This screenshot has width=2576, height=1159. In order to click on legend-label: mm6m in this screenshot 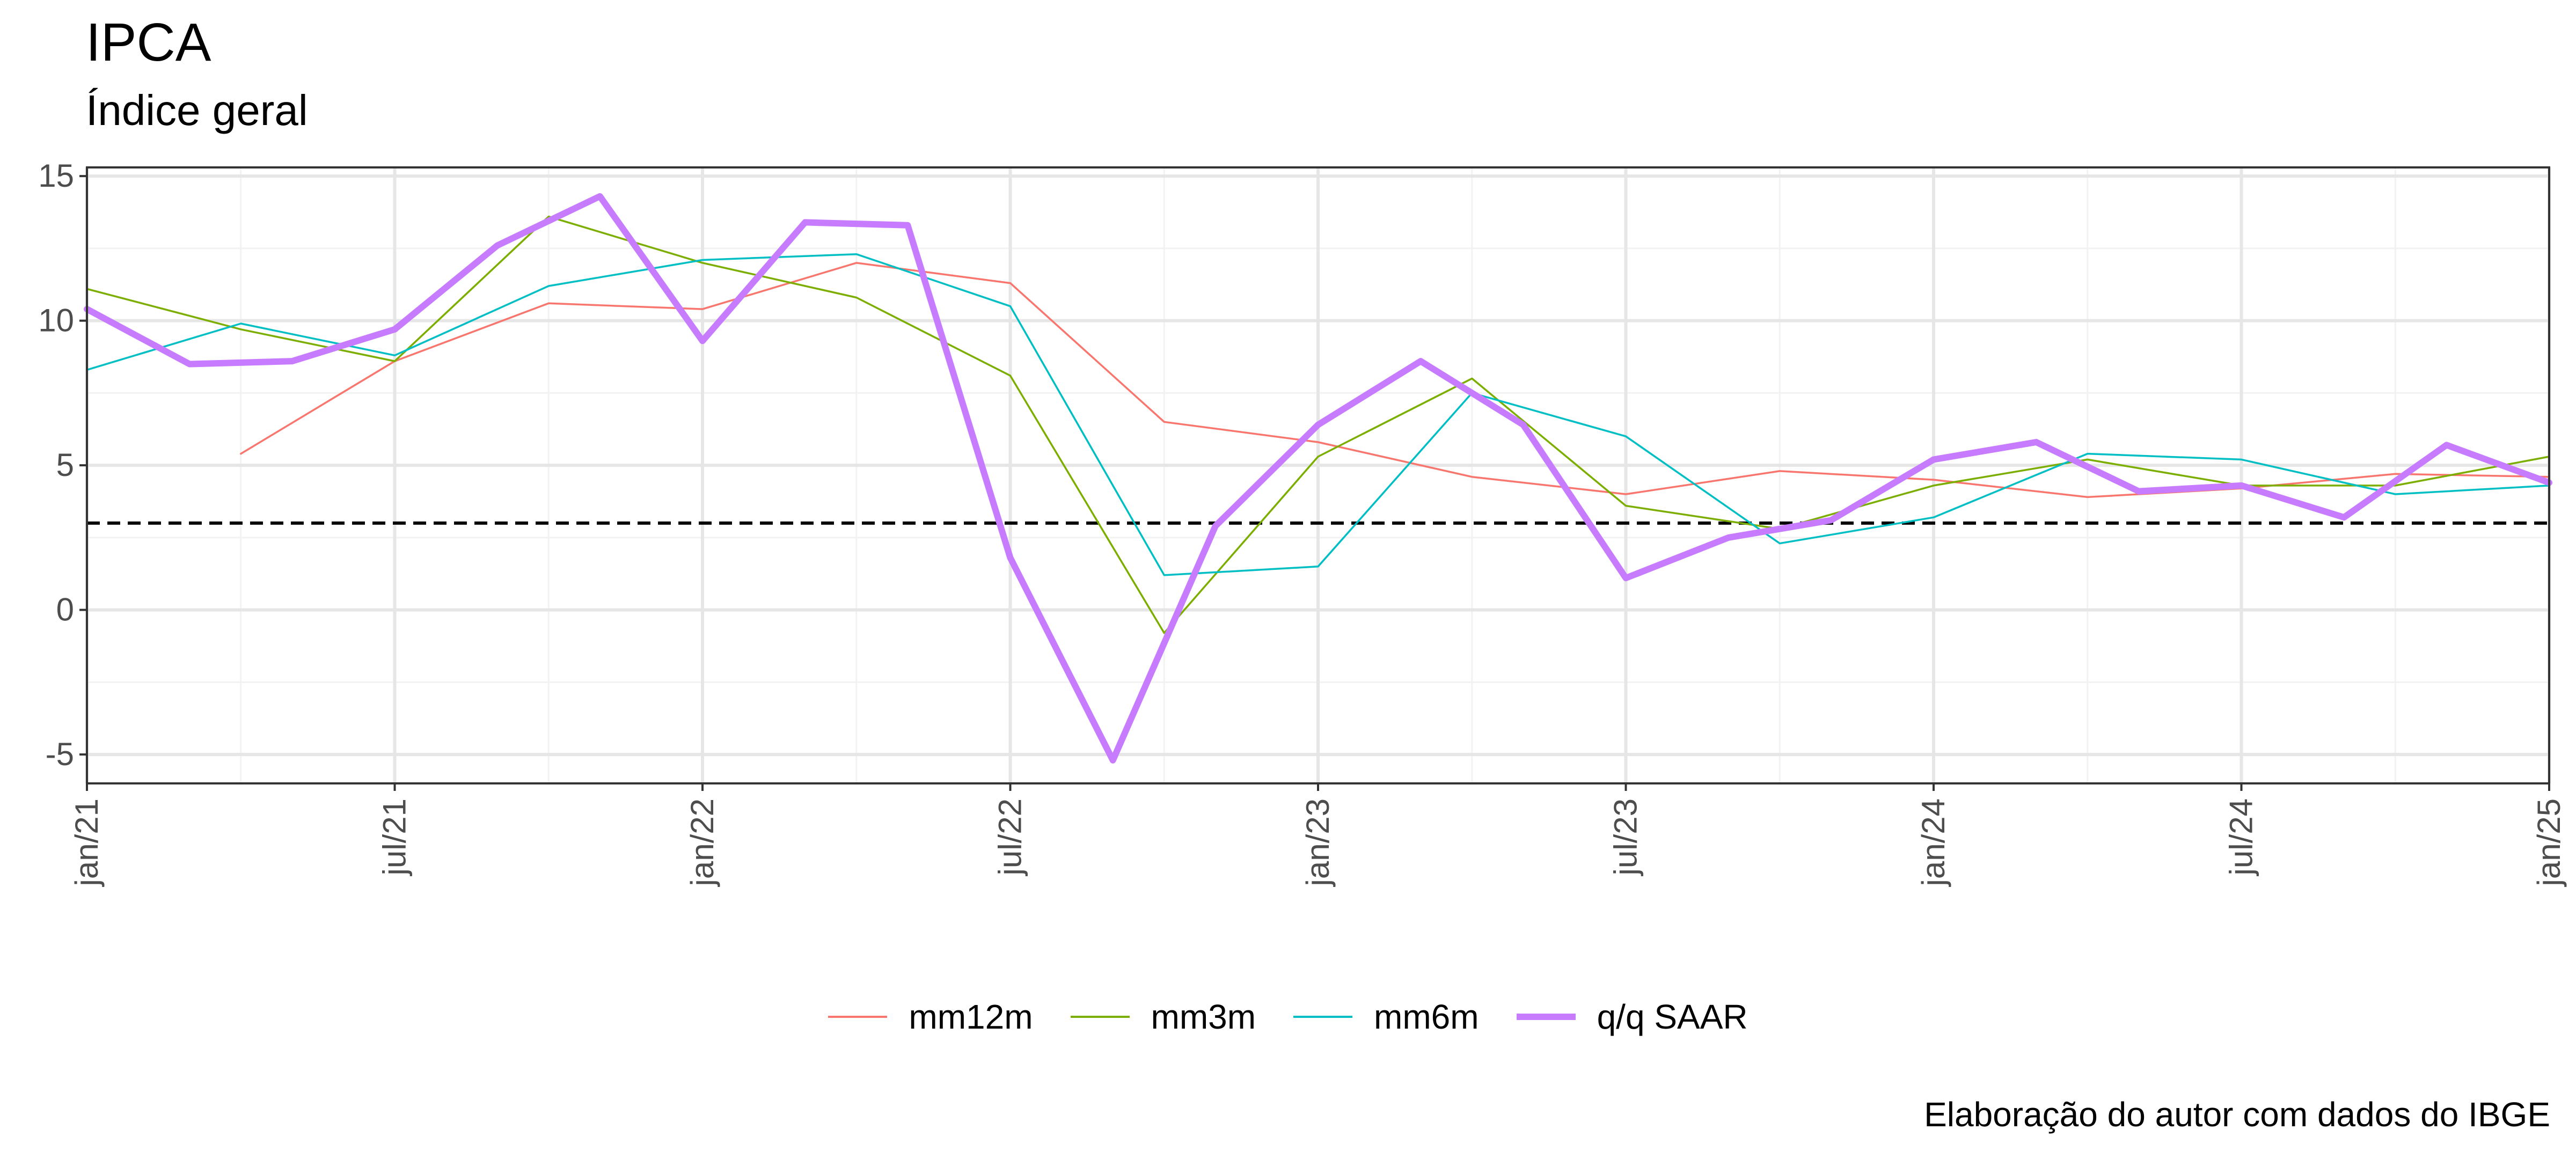, I will do `click(1426, 1016)`.